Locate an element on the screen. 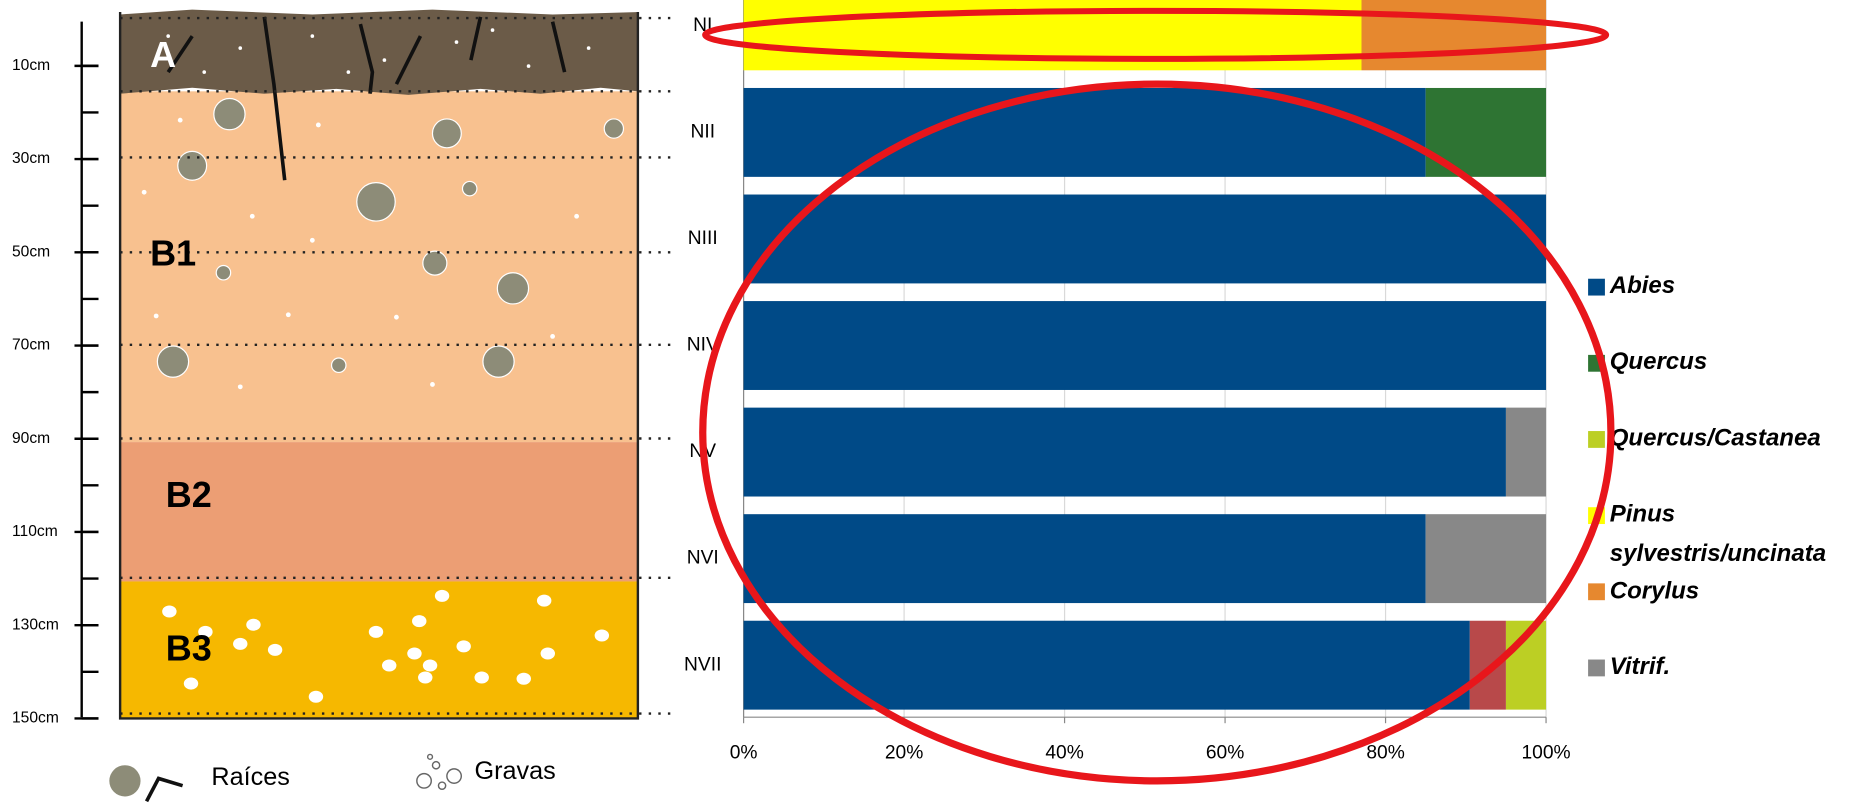 Image resolution: width=1874 pixels, height=808 pixels. legend-item: Quercus/Castanea is located at coordinates (1715, 438).